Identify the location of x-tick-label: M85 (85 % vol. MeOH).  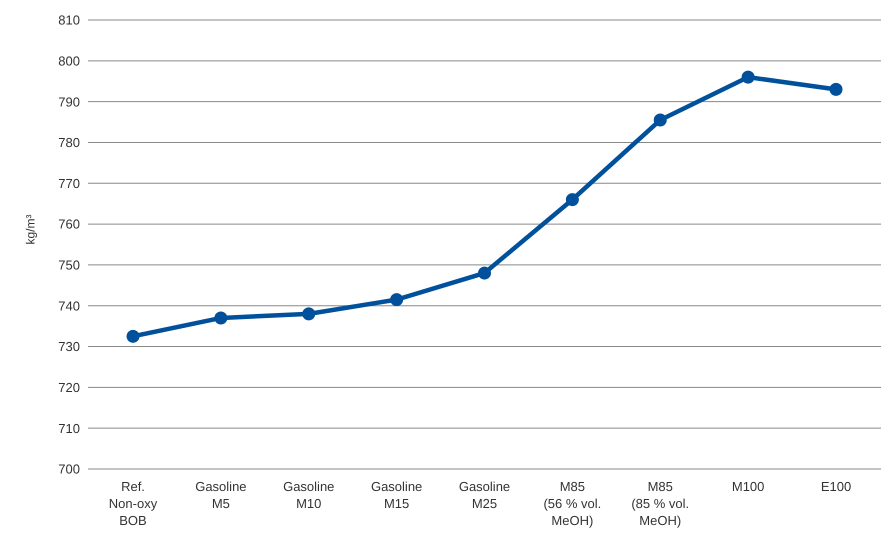
(660, 503).